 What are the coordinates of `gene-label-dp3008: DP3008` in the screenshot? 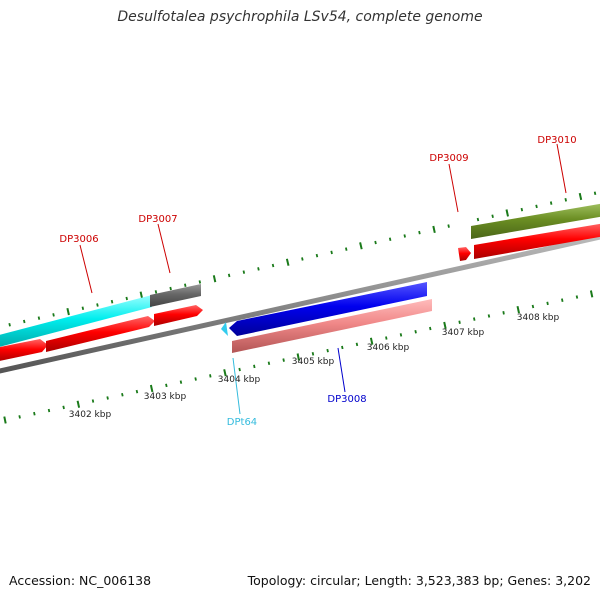 It's located at (346, 399).